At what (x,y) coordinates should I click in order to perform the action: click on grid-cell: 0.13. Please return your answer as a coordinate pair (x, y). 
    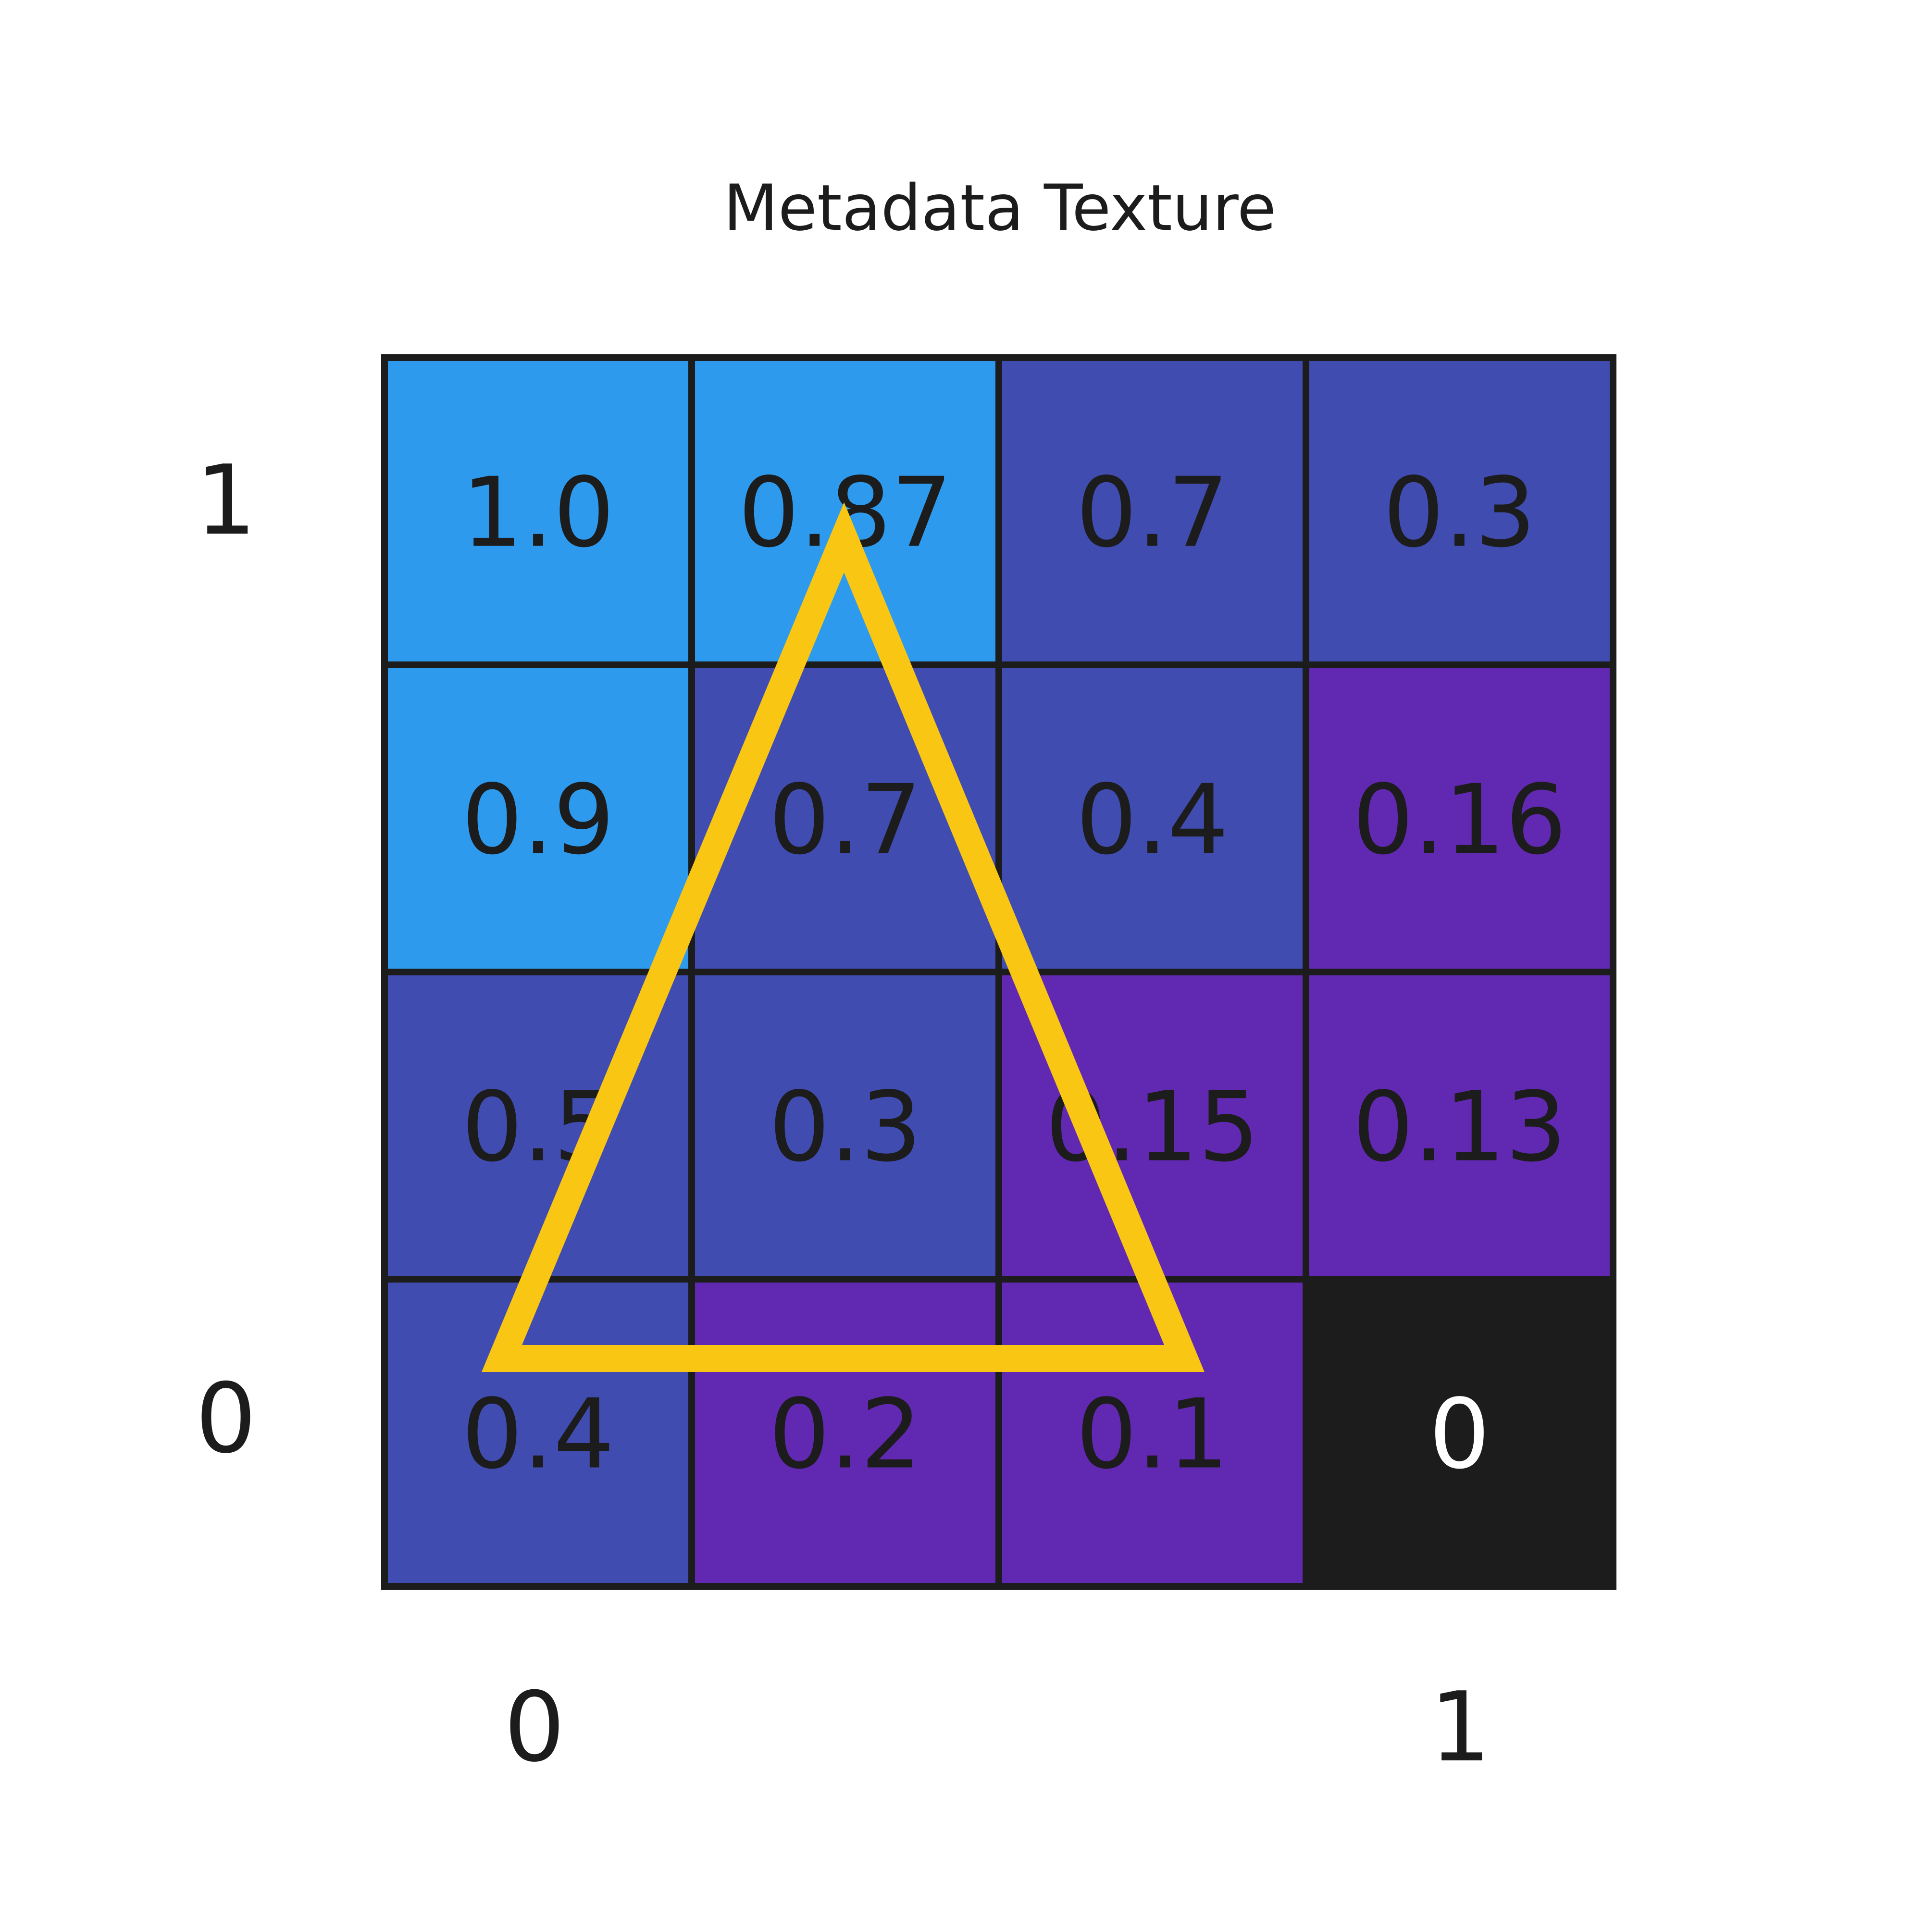
    Looking at the image, I should click on (1459, 1126).